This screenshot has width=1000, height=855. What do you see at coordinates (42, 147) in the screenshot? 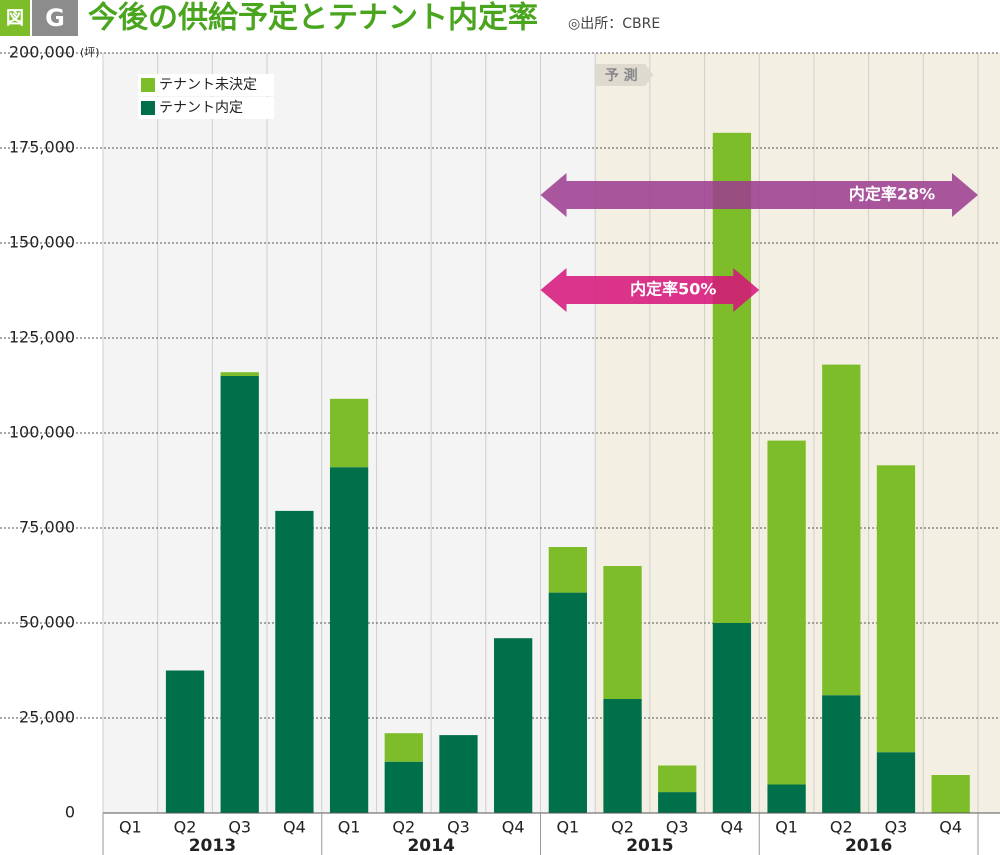
I see `y-tick-label: 175,000` at bounding box center [42, 147].